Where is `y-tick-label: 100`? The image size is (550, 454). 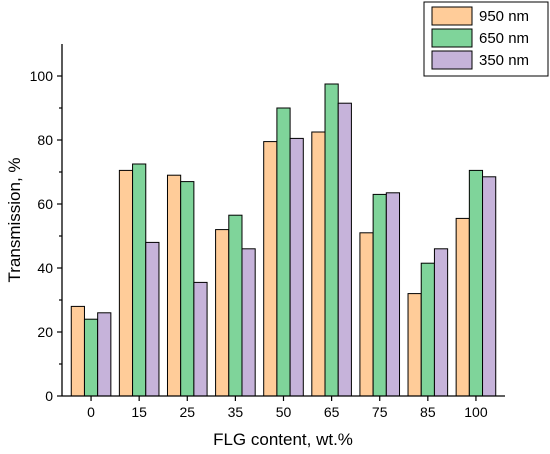
y-tick-label: 100 is located at coordinates (42, 76).